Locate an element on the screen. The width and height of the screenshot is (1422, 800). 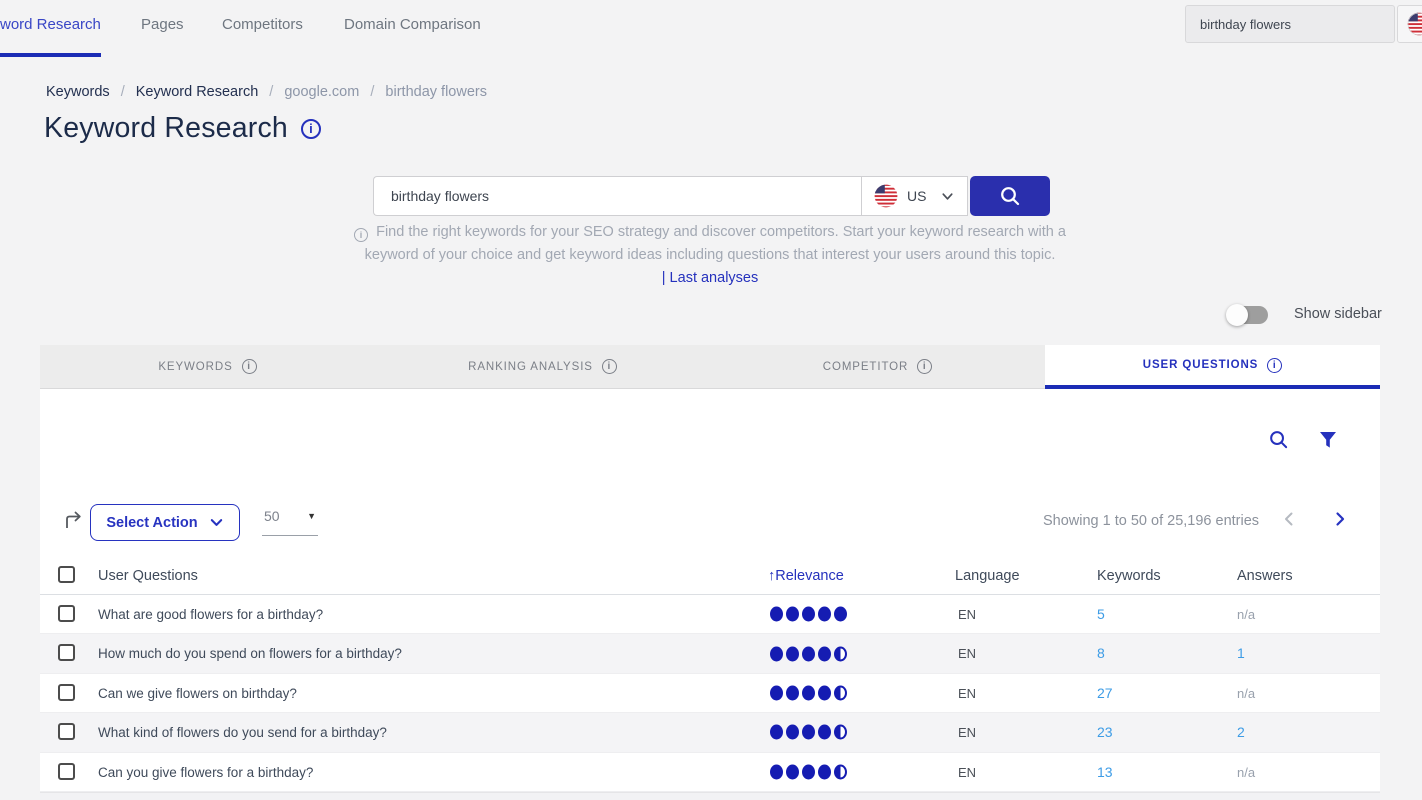
nav-item-competitors: Competitors is located at coordinates (262, 24).